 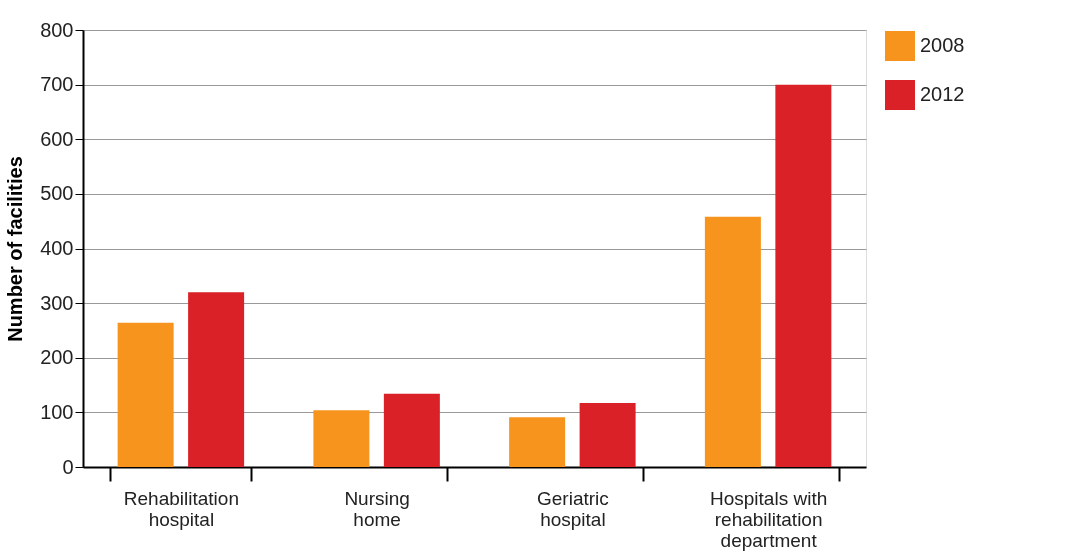 What do you see at coordinates (377, 508) in the screenshot?
I see `x-tick-label: Nursing home` at bounding box center [377, 508].